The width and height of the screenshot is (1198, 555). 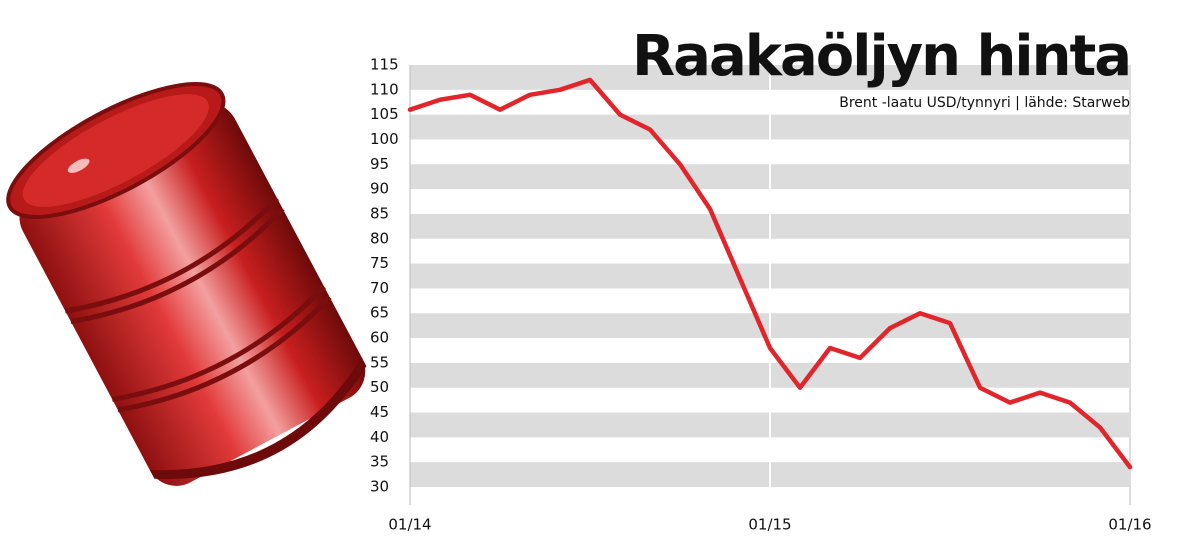 I want to click on y-tick-label: 90, so click(x=379, y=189).